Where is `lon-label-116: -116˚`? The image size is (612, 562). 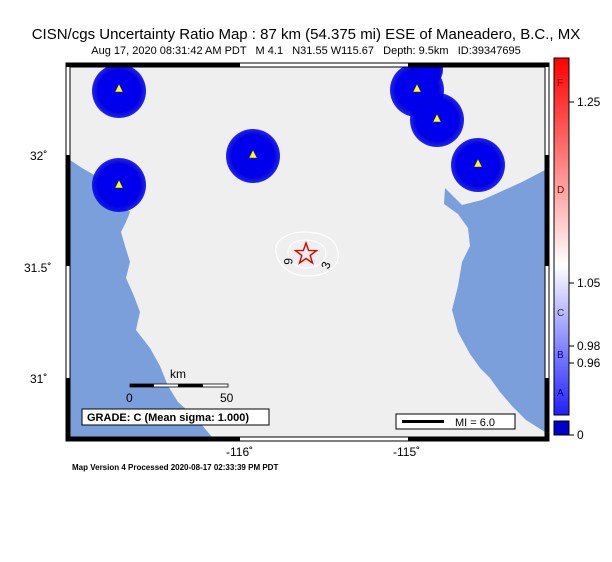 lon-label-116: -116˚ is located at coordinates (239, 452).